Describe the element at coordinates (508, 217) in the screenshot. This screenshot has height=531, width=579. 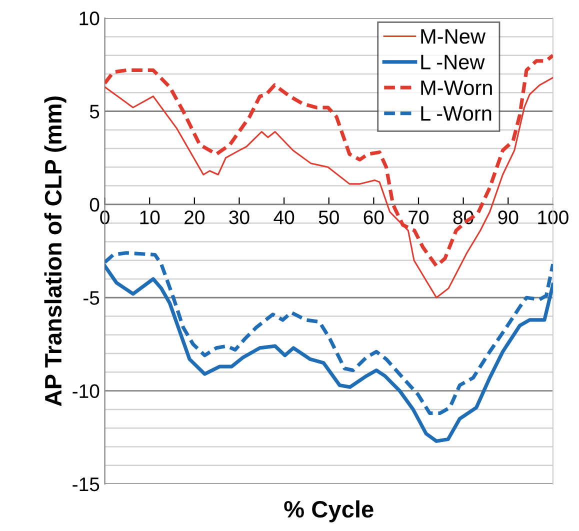
I see `x-tick-label: 90` at that location.